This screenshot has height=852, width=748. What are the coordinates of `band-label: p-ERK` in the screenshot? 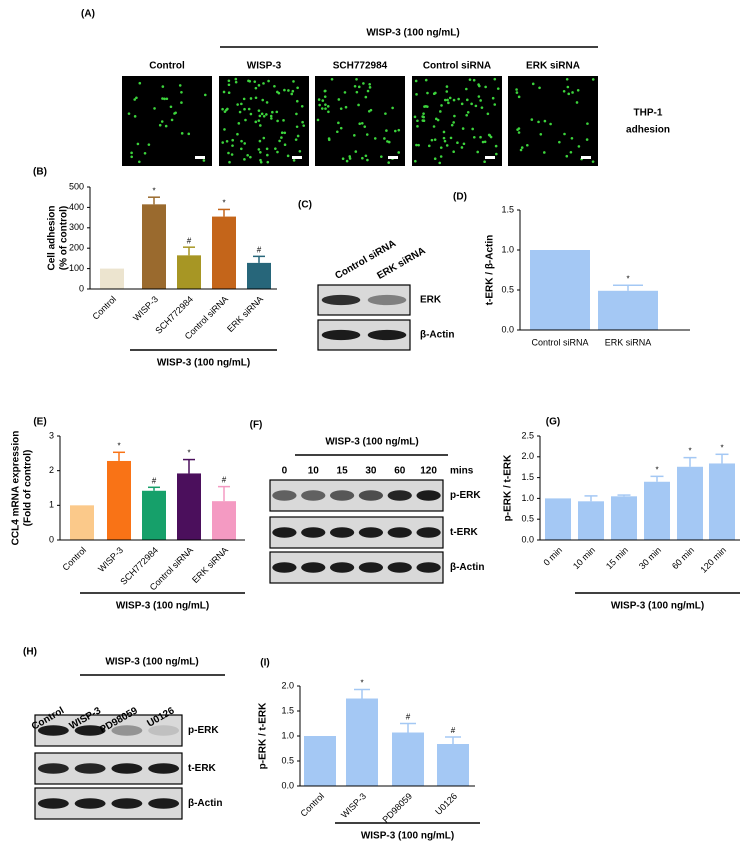 It's located at (465, 495).